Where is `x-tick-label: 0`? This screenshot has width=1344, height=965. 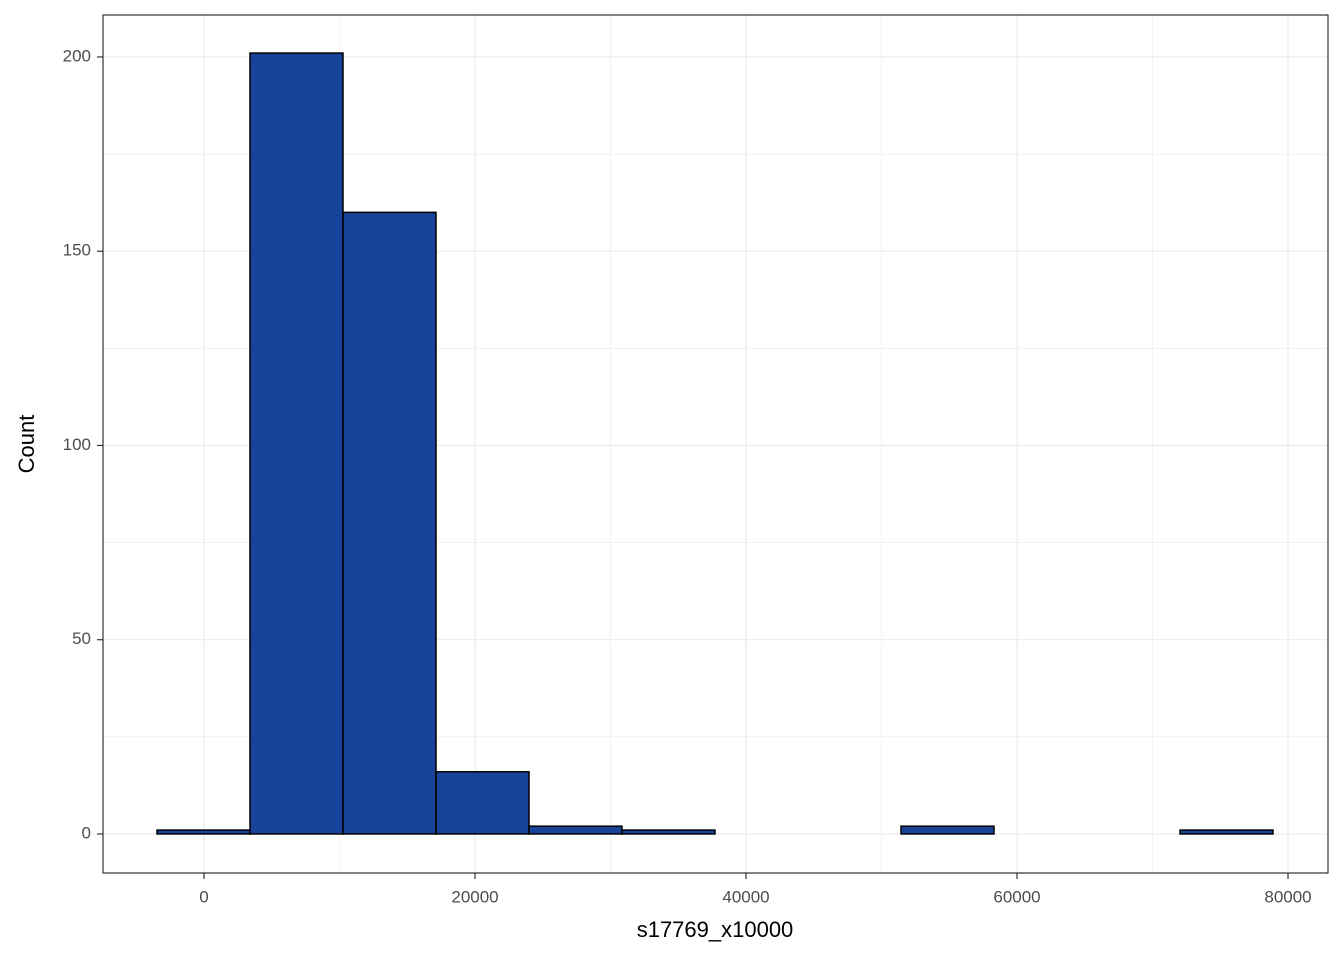 x-tick-label: 0 is located at coordinates (203, 896).